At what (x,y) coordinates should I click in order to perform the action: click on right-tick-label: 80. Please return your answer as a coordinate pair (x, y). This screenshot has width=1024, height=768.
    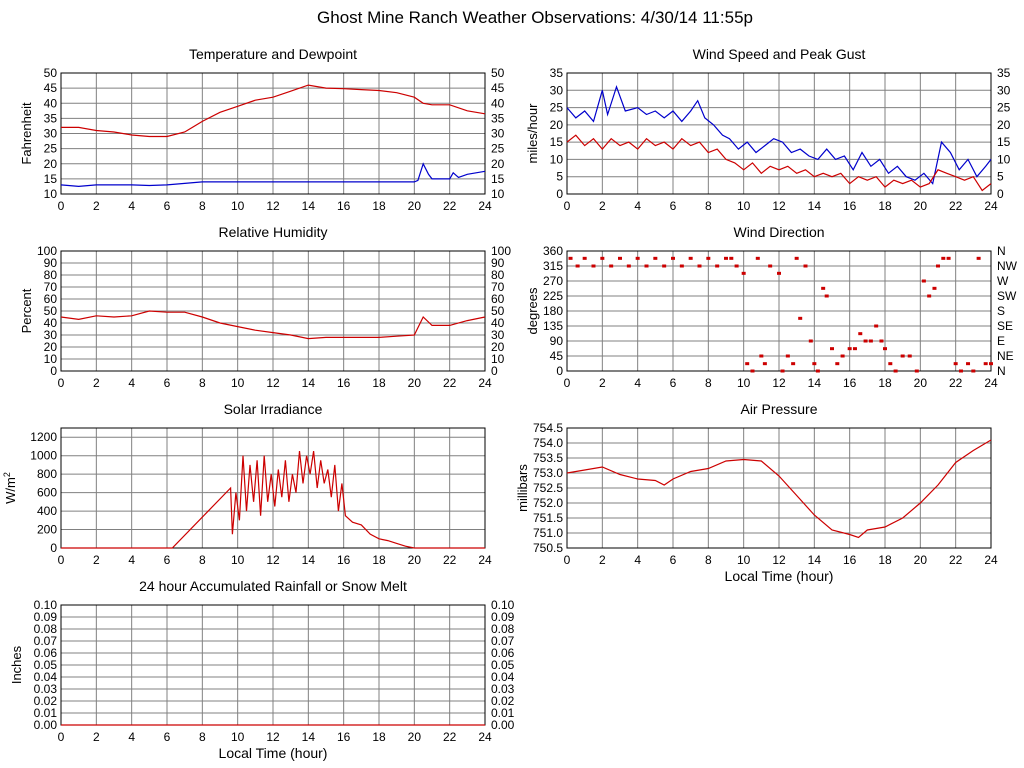
    Looking at the image, I should click on (498, 275).